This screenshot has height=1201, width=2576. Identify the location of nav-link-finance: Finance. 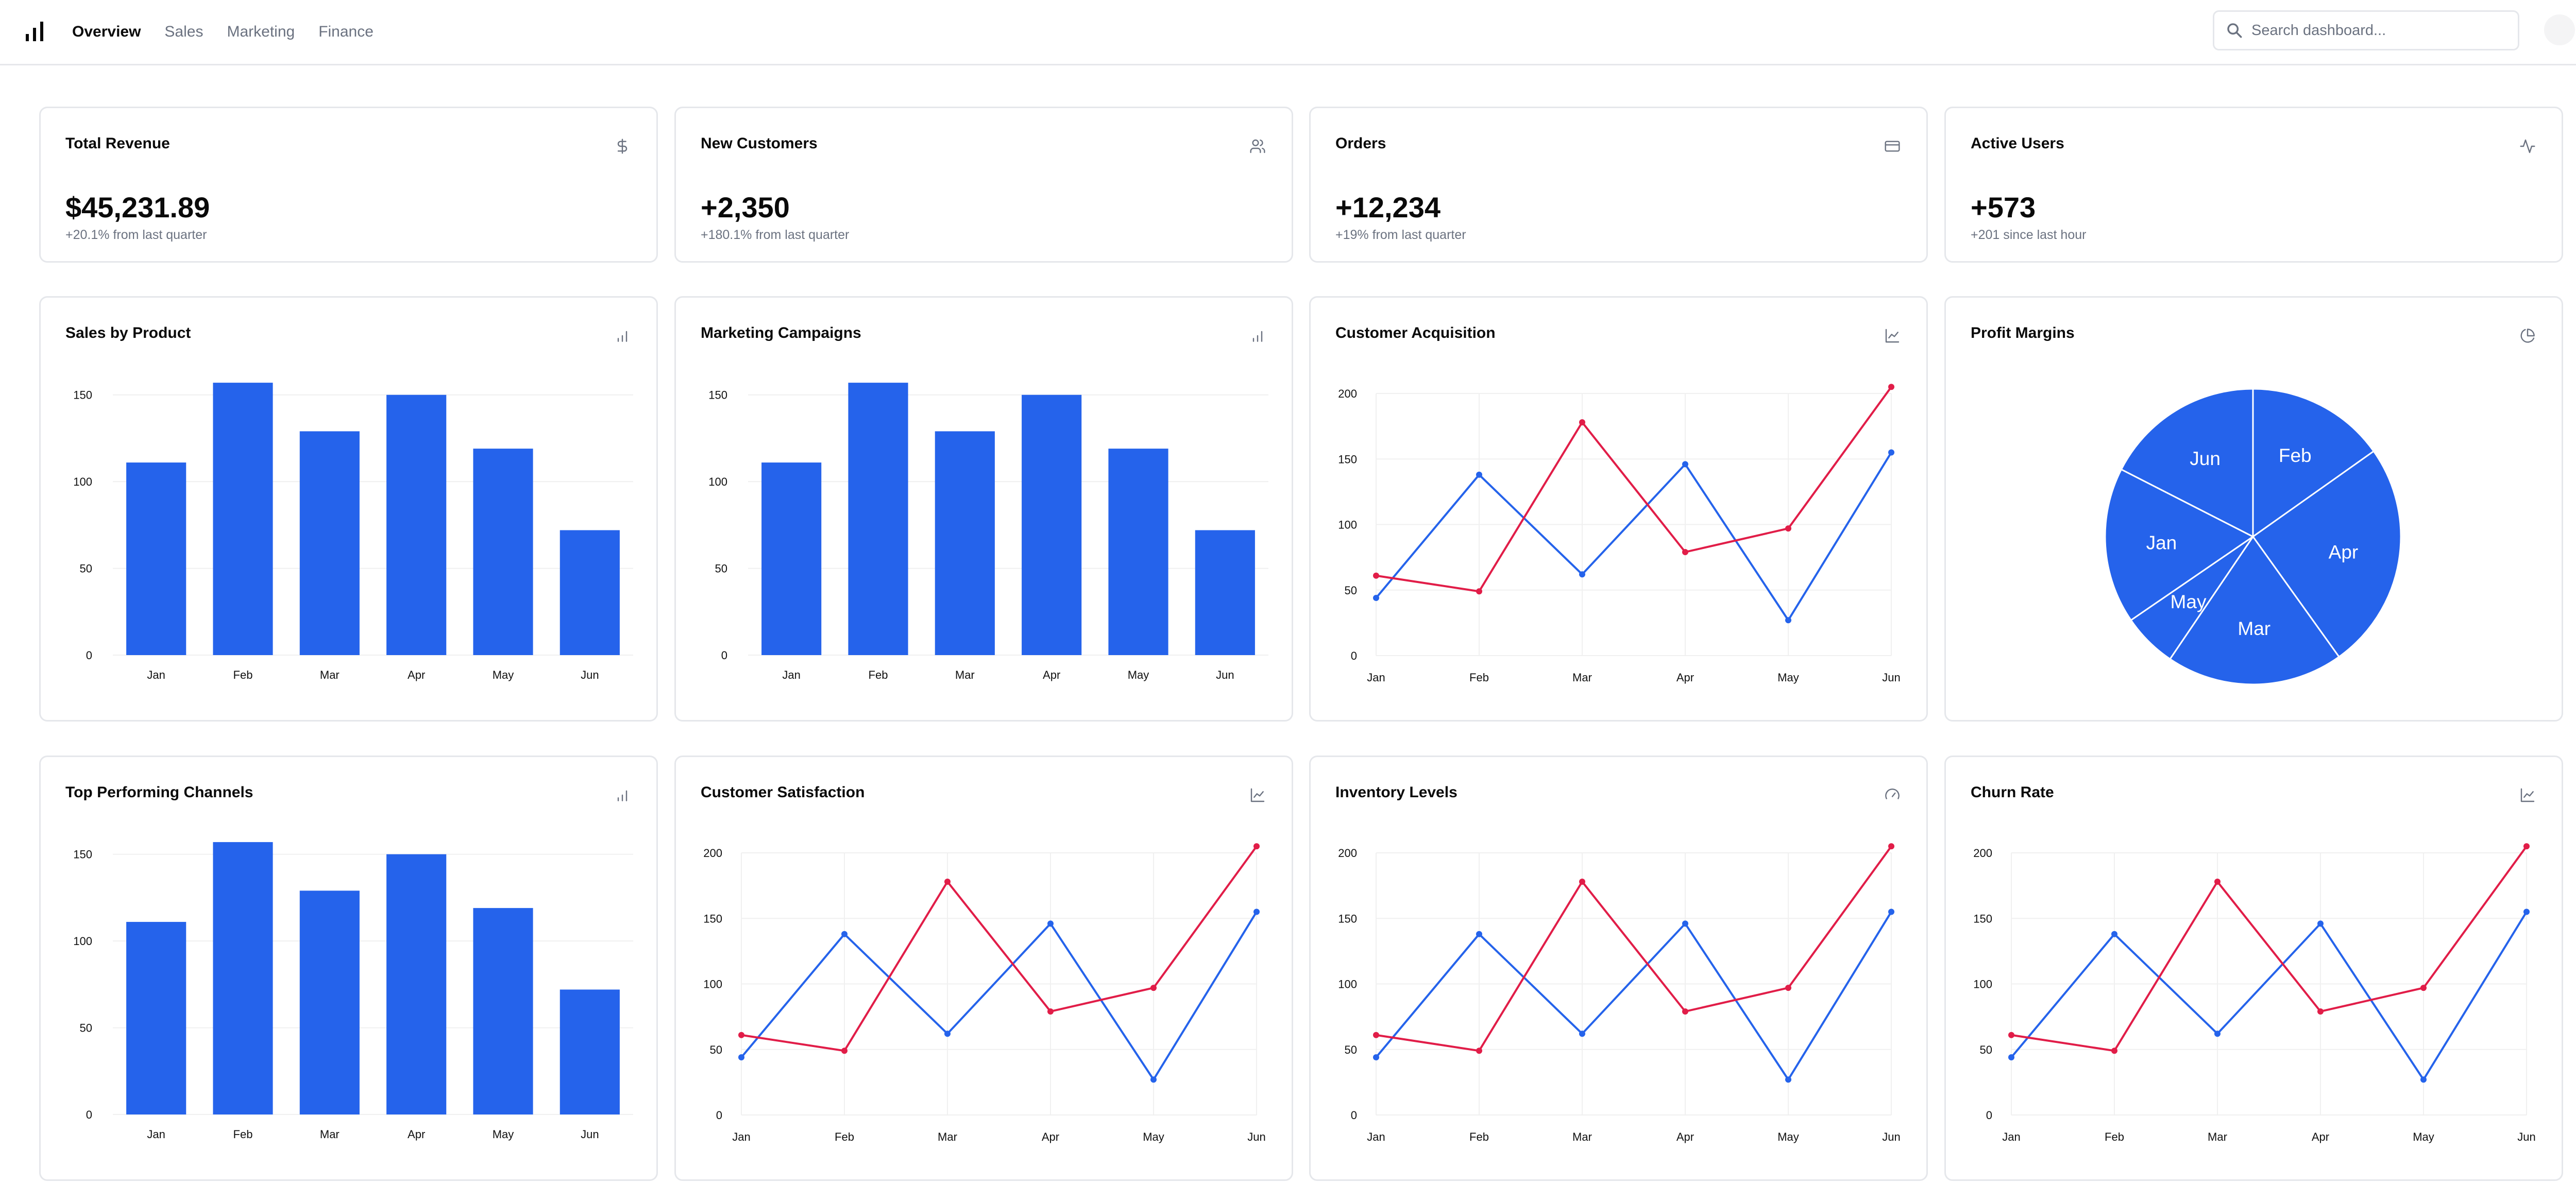
(346, 31).